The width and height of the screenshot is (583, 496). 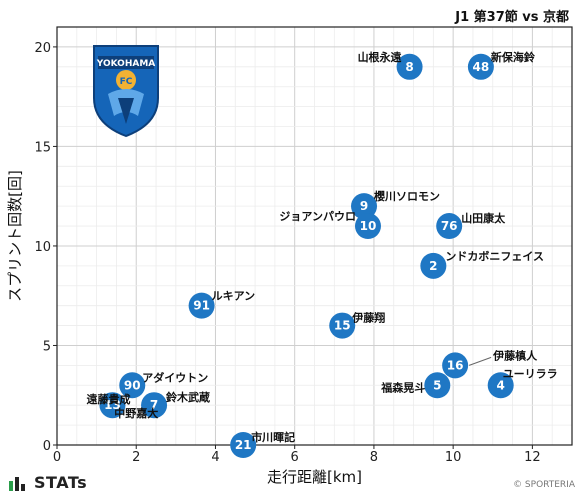 I want to click on player-number: 15, so click(x=342, y=326).